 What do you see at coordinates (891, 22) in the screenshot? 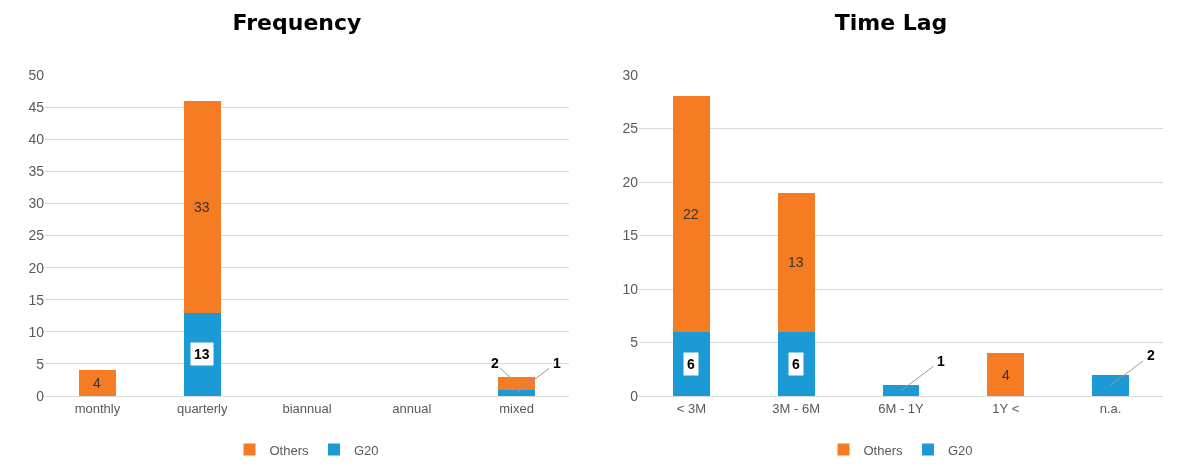
I see `chart-title: Time Lag` at bounding box center [891, 22].